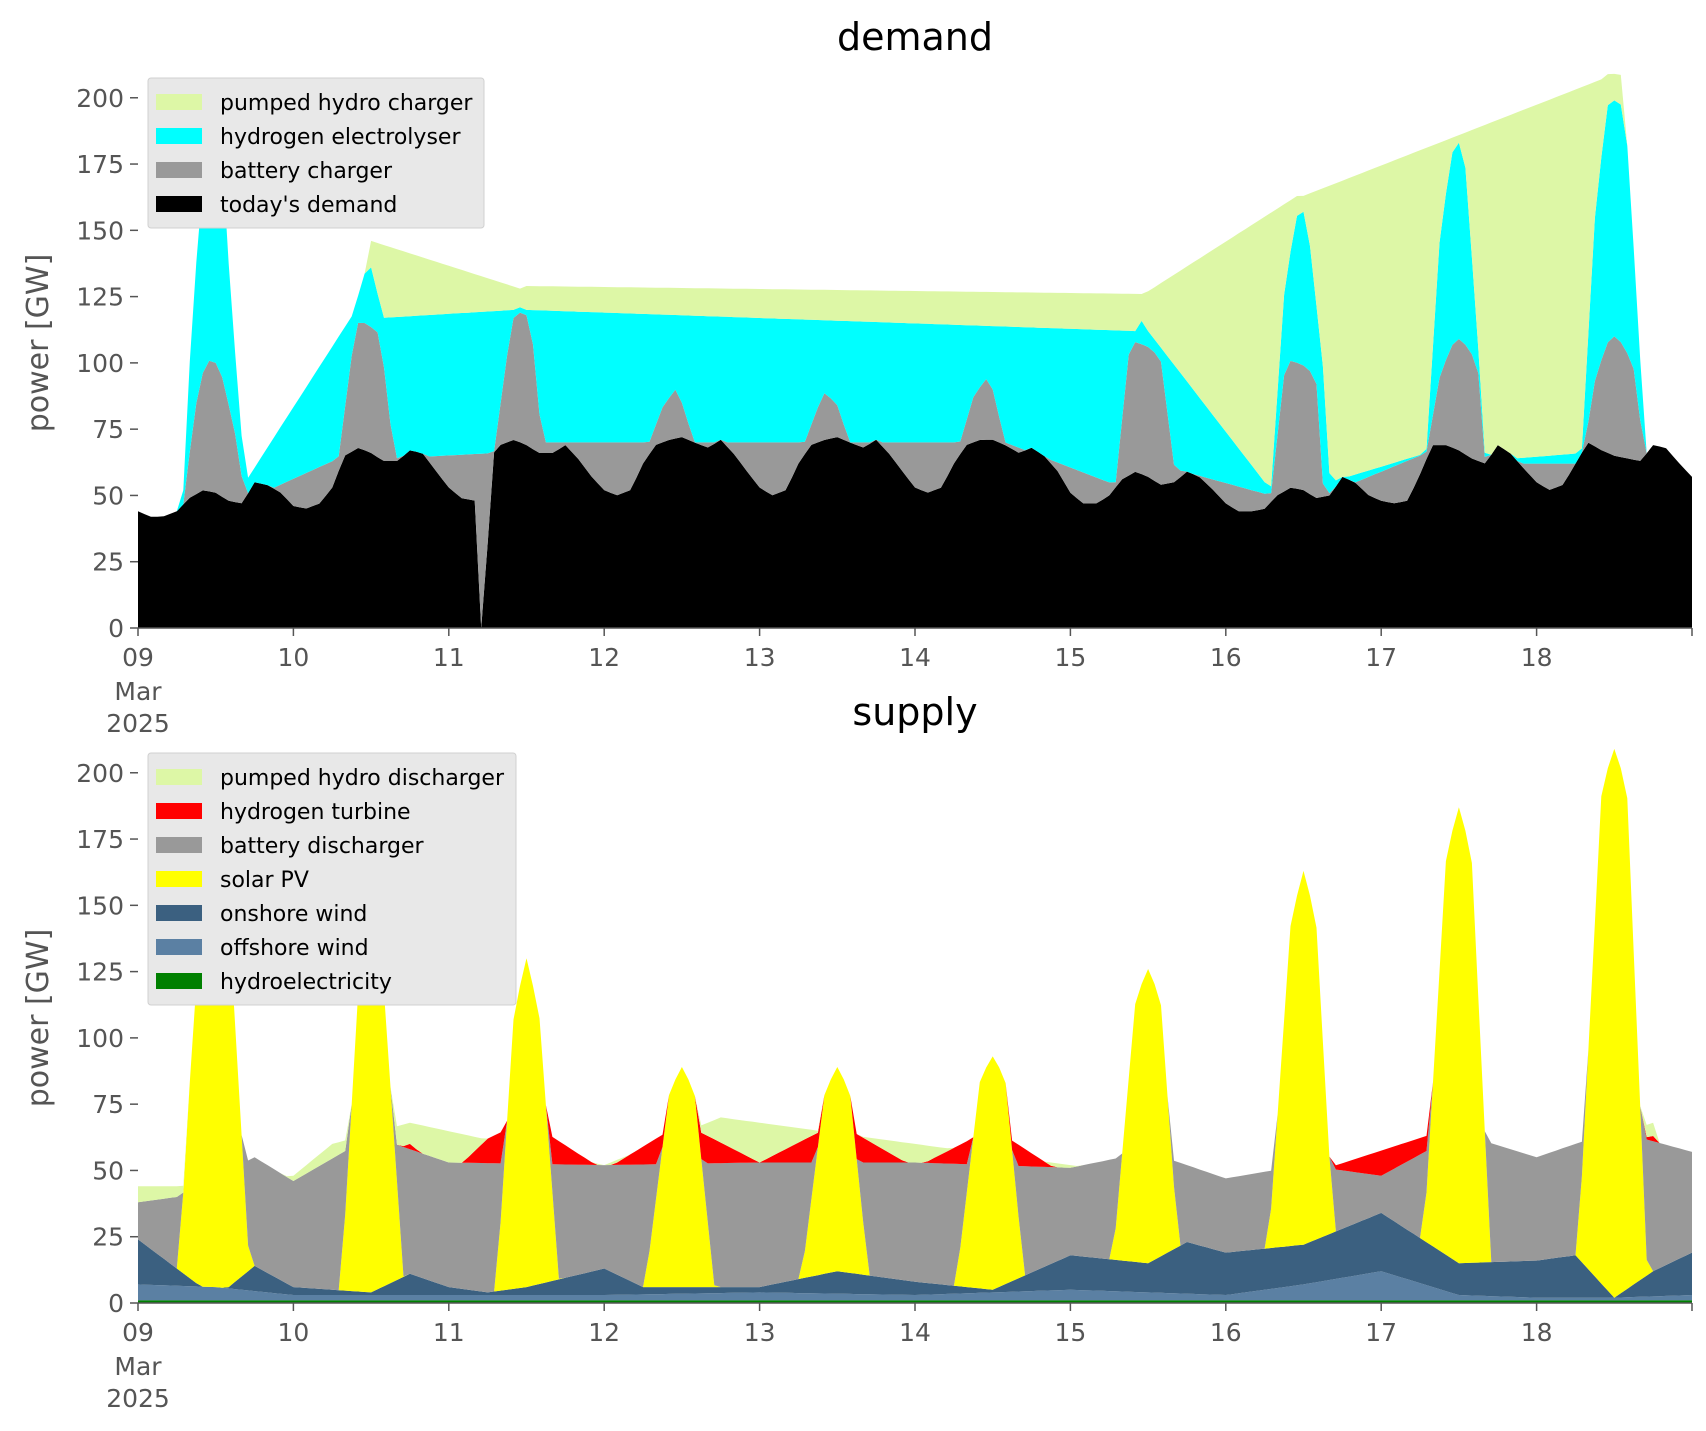 The image size is (1706, 1431). Describe the element at coordinates (38, 1018) in the screenshot. I see `supply-y-axis-label: power [GW]` at that location.